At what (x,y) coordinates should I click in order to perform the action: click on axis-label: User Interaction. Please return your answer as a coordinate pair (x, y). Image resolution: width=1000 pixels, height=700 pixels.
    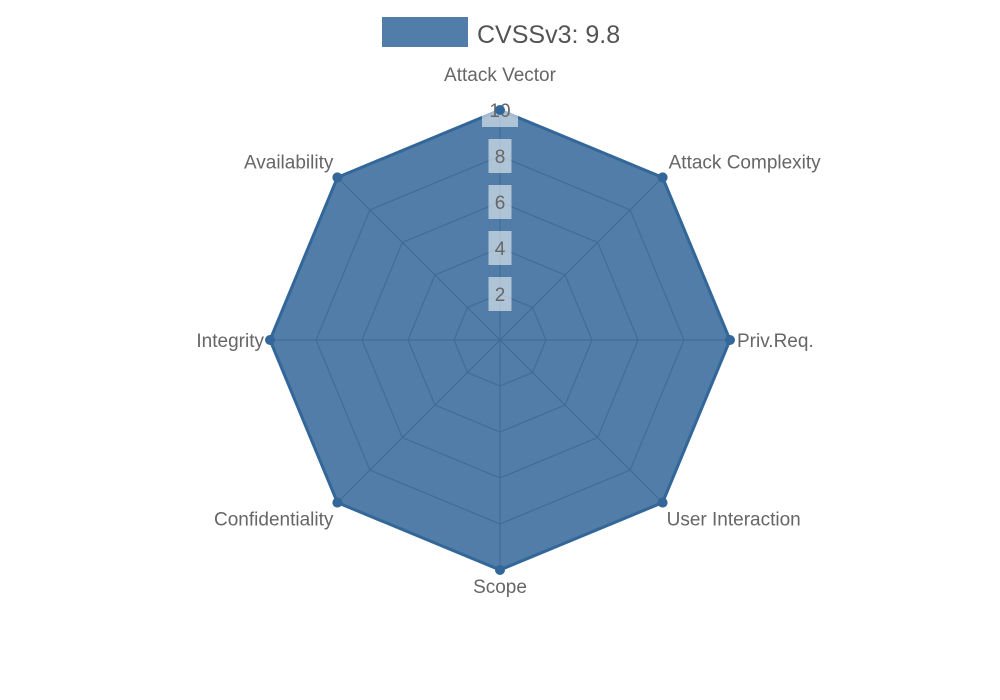
    Looking at the image, I should click on (734, 520).